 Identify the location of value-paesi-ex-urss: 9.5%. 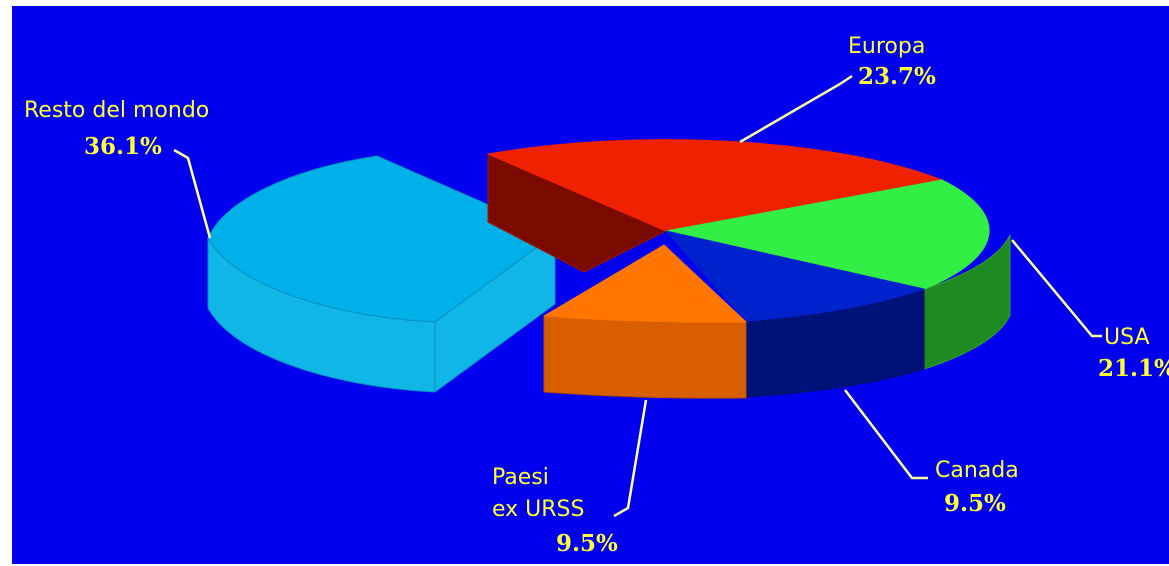
(587, 543).